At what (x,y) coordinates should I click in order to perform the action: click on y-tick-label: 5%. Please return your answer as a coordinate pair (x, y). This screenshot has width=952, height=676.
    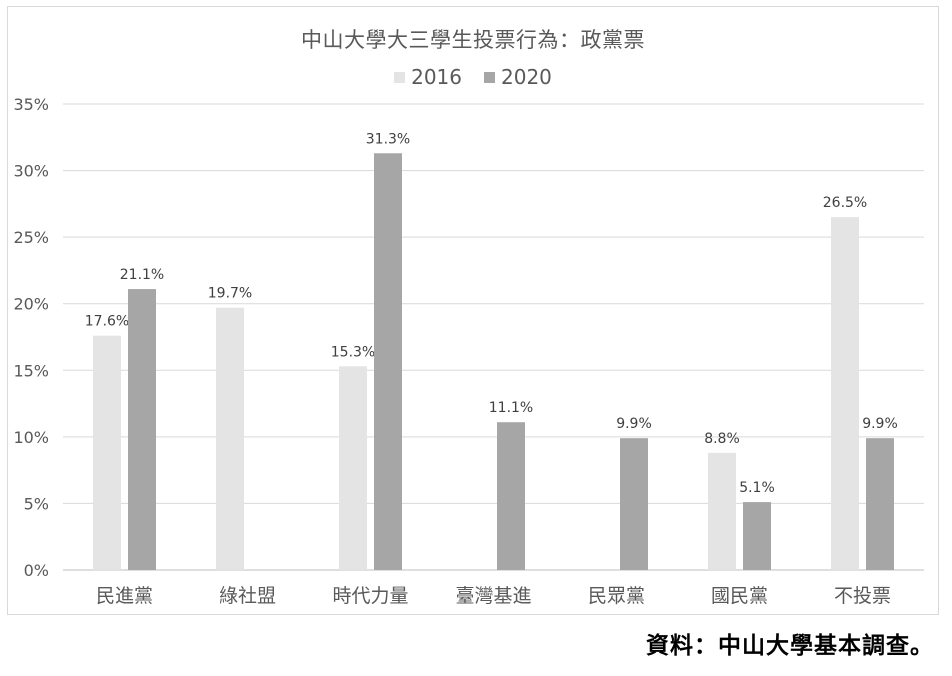
    Looking at the image, I should click on (36, 503).